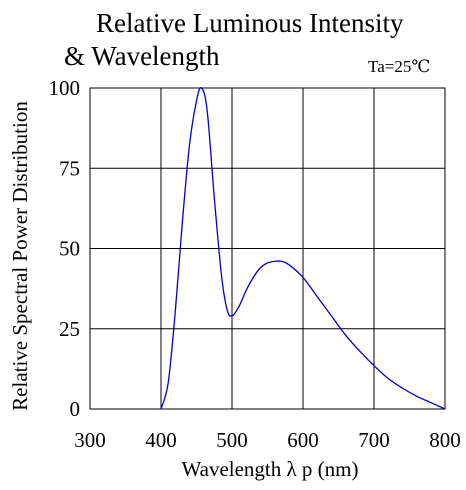  Describe the element at coordinates (445, 440) in the screenshot. I see `x-tick-label: 800` at that location.